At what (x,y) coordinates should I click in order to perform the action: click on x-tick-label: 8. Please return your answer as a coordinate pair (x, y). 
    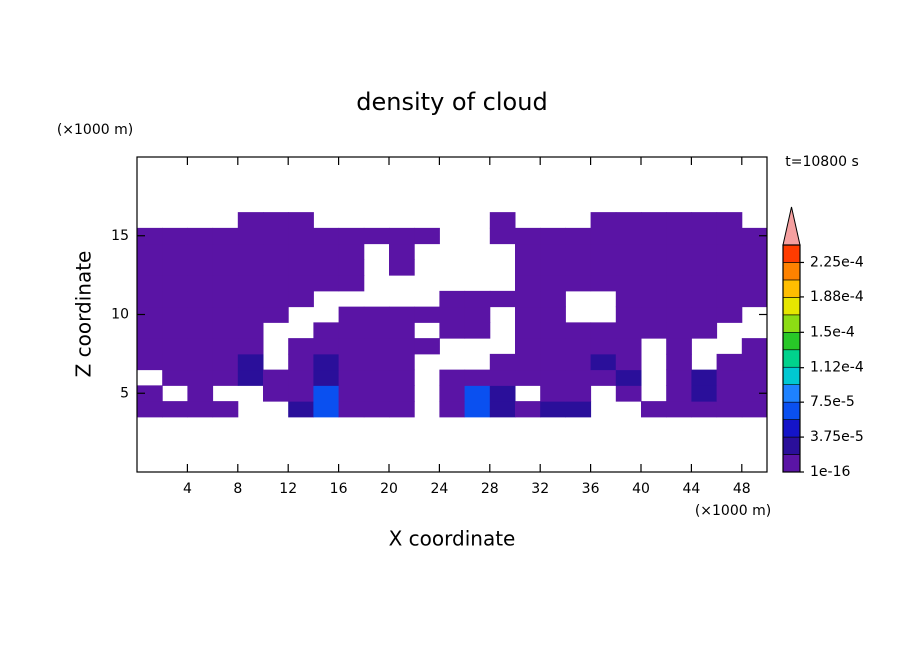
    Looking at the image, I should click on (237, 489).